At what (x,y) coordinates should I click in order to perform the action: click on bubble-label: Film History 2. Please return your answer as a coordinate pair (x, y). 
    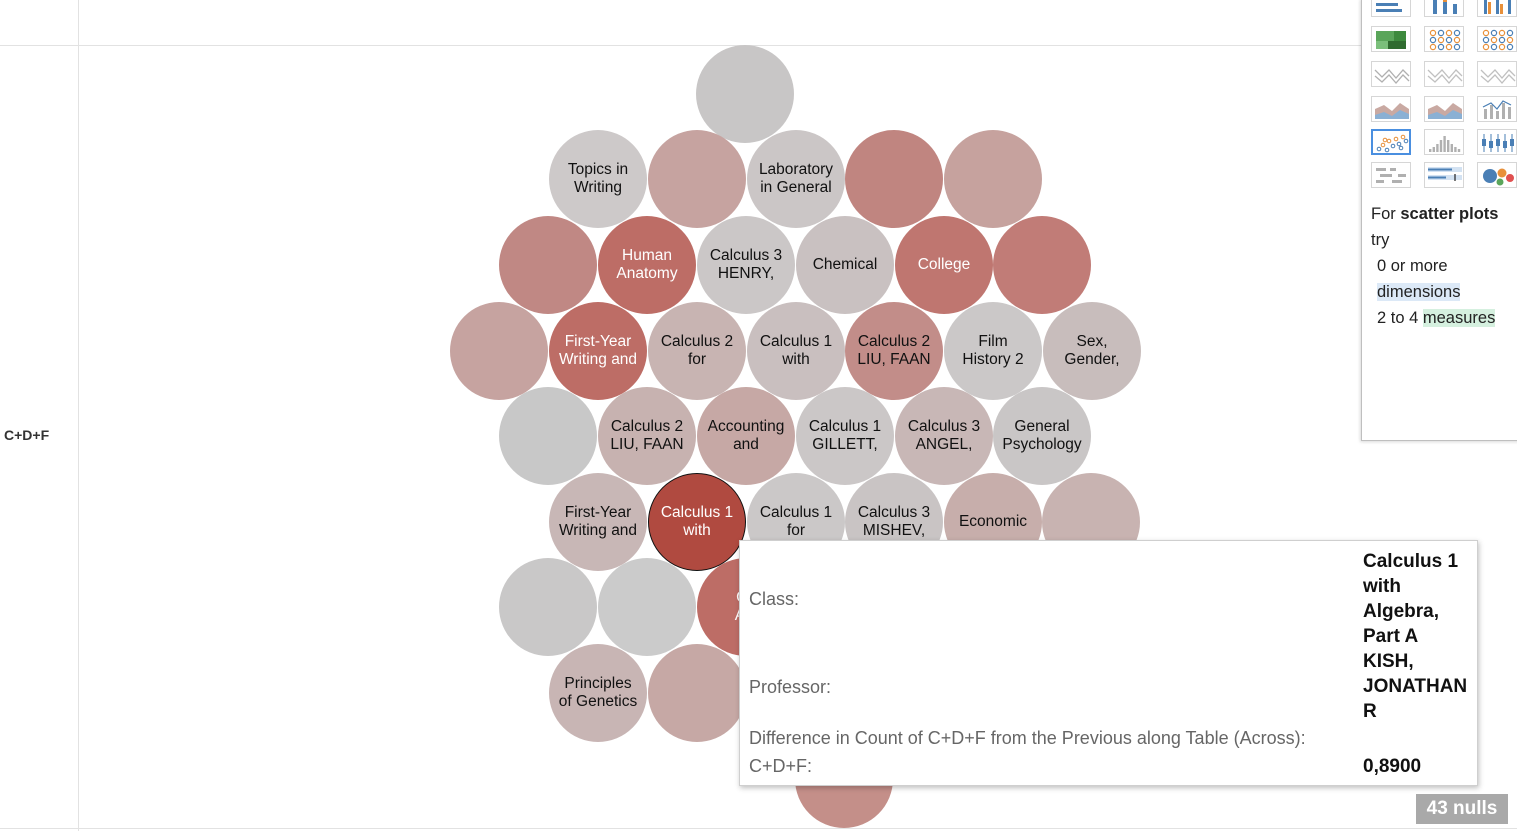
    Looking at the image, I should click on (993, 350).